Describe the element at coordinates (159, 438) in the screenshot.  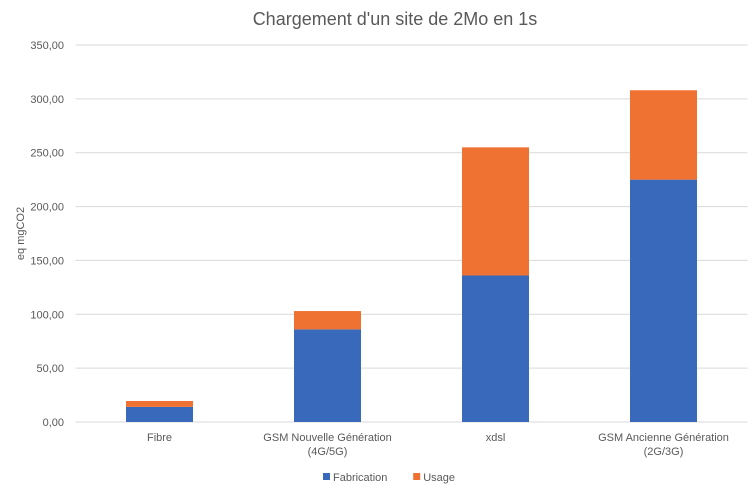
I see `x-tick-label: Fibre` at that location.